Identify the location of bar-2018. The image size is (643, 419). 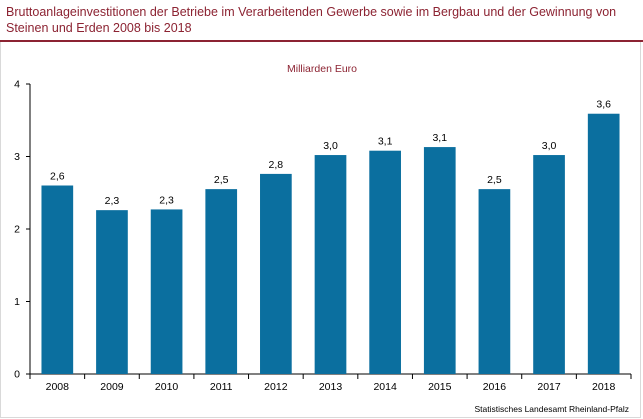
(603, 243).